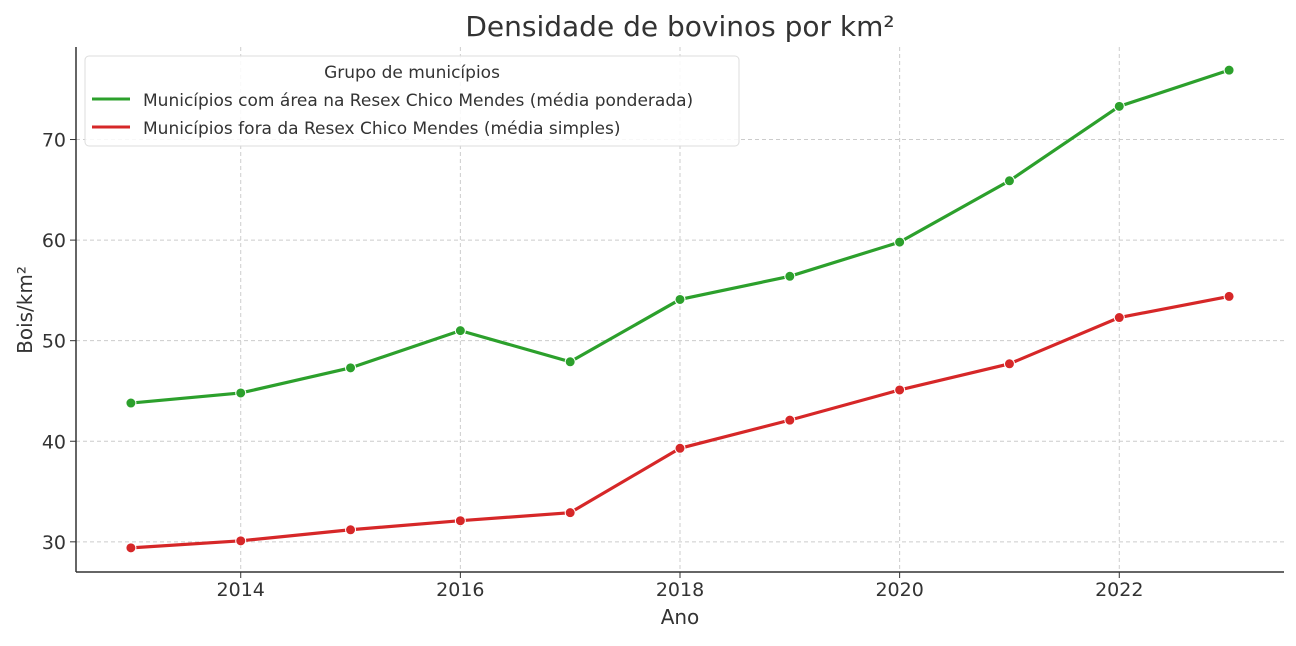 The width and height of the screenshot is (1296, 646). I want to click on x-tick-label: 2016, so click(460, 590).